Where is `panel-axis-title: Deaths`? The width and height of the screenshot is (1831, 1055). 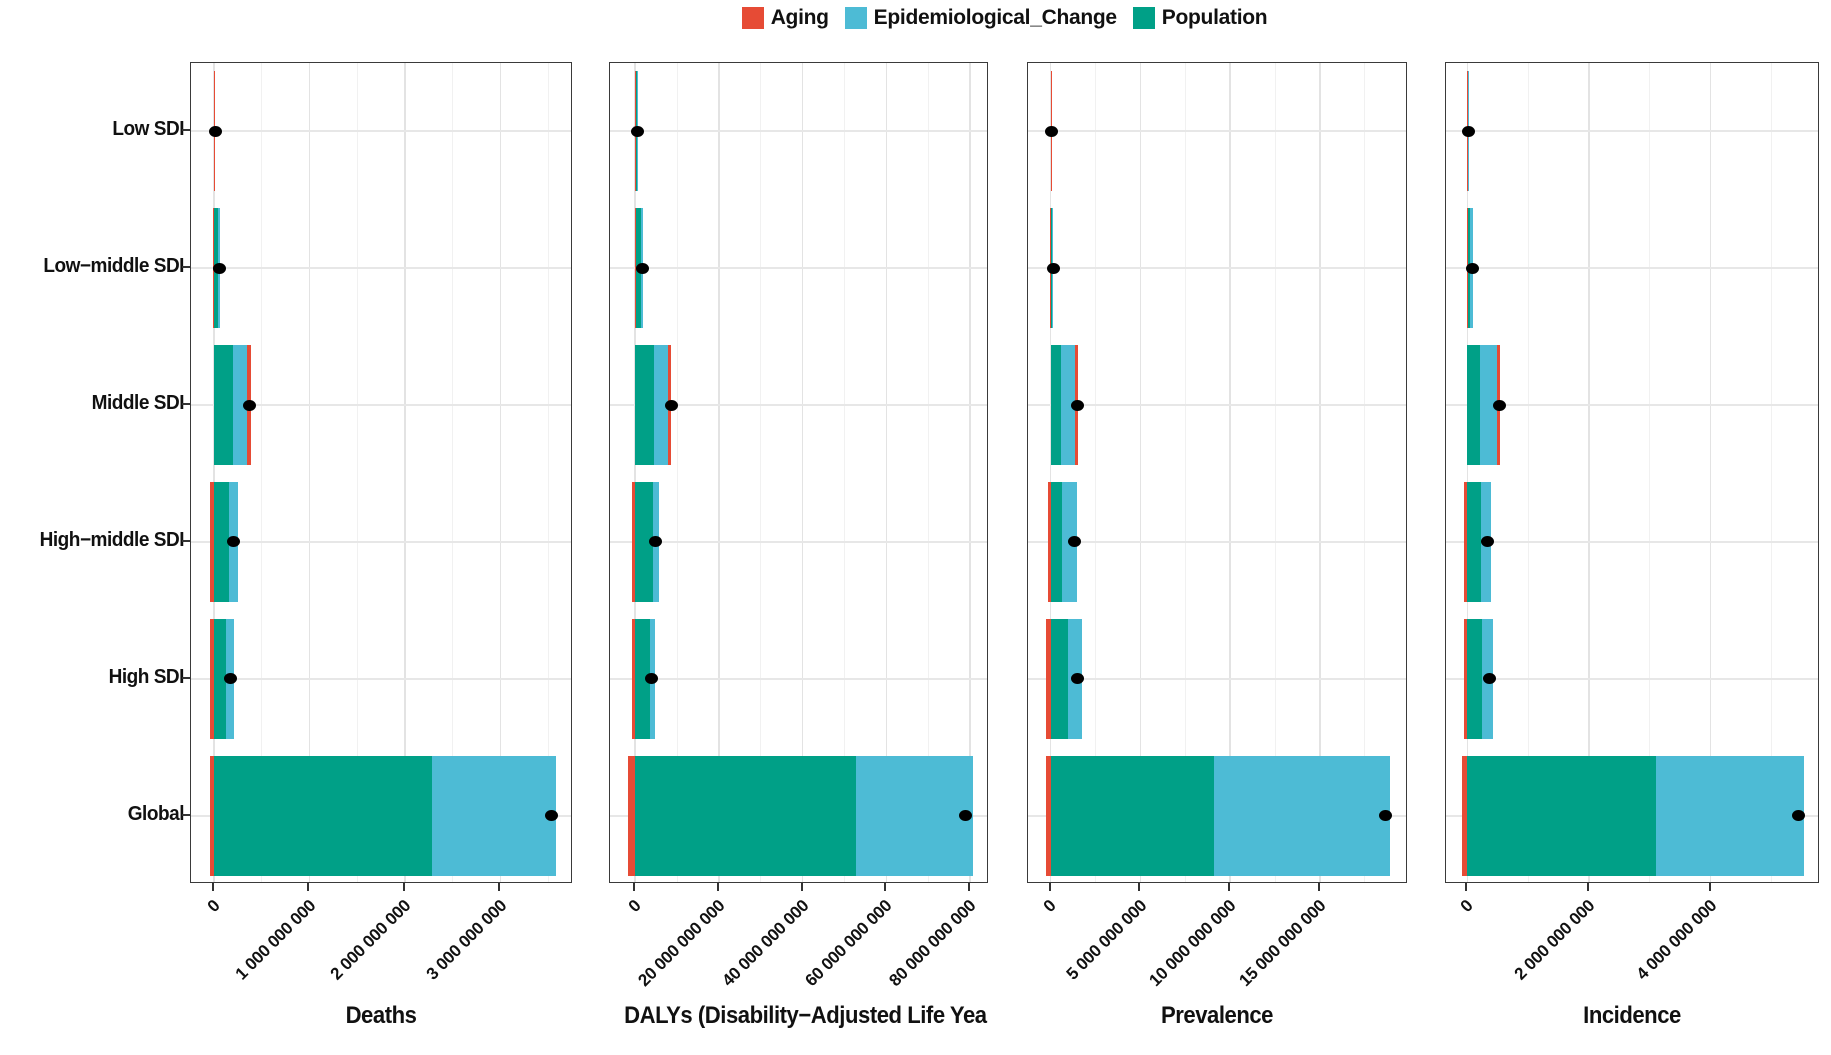
panel-axis-title: Deaths is located at coordinates (381, 1015).